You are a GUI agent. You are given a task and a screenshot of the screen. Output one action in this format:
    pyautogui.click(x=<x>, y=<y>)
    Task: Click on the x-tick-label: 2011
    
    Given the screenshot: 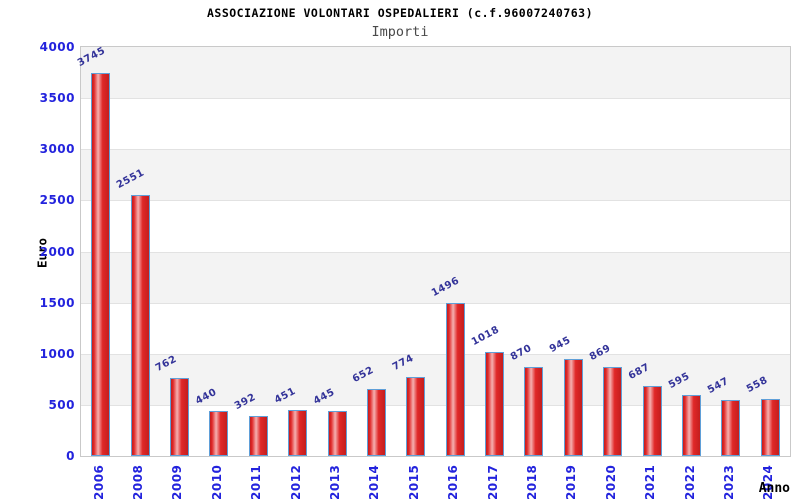 What is the action you would take?
    pyautogui.click(x=256, y=482)
    